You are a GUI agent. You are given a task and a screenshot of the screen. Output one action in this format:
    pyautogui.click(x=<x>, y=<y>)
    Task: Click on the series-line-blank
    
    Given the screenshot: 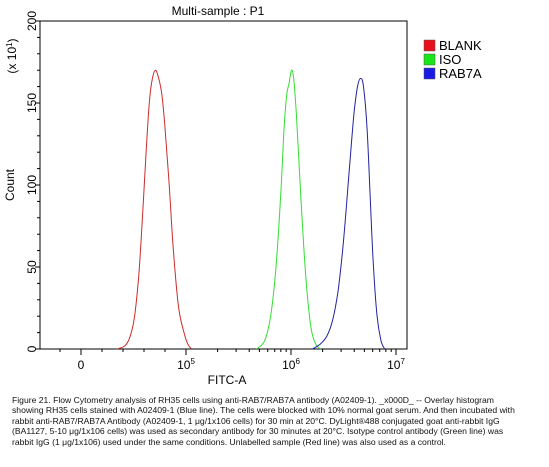 What is the action you would take?
    pyautogui.click(x=154, y=209)
    